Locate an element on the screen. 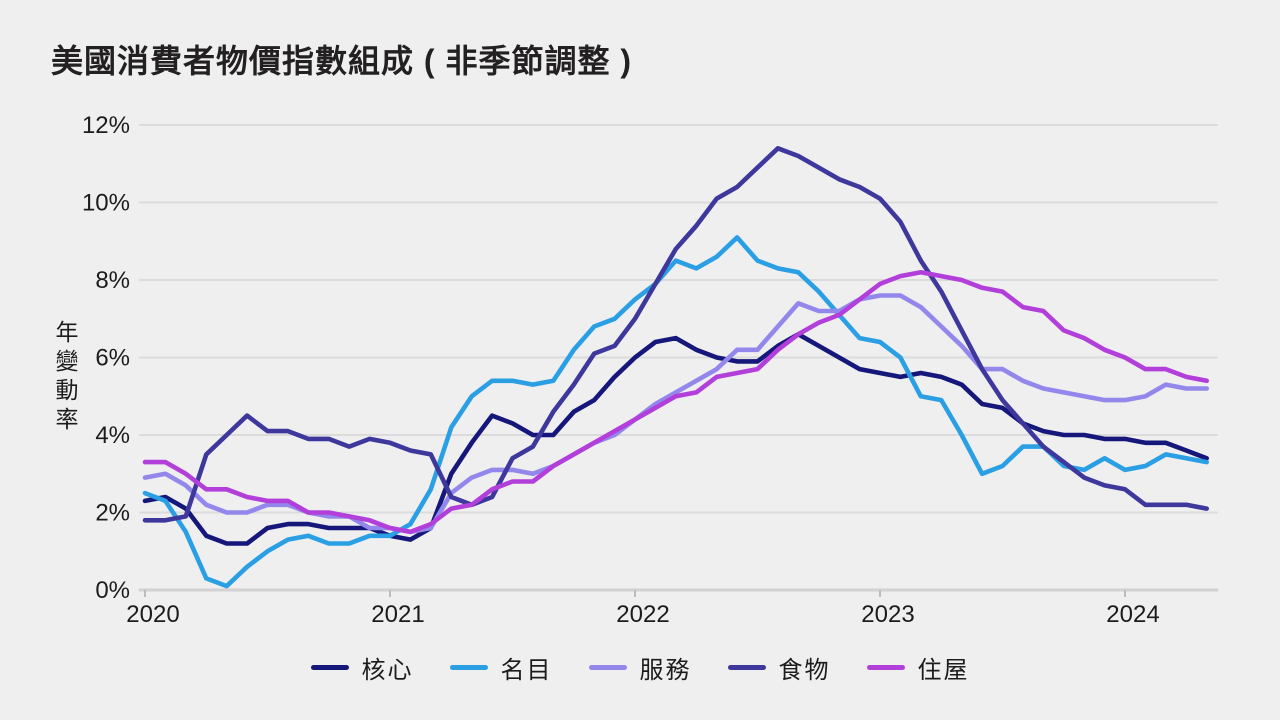  legend-item: 名目 is located at coordinates (501, 667).